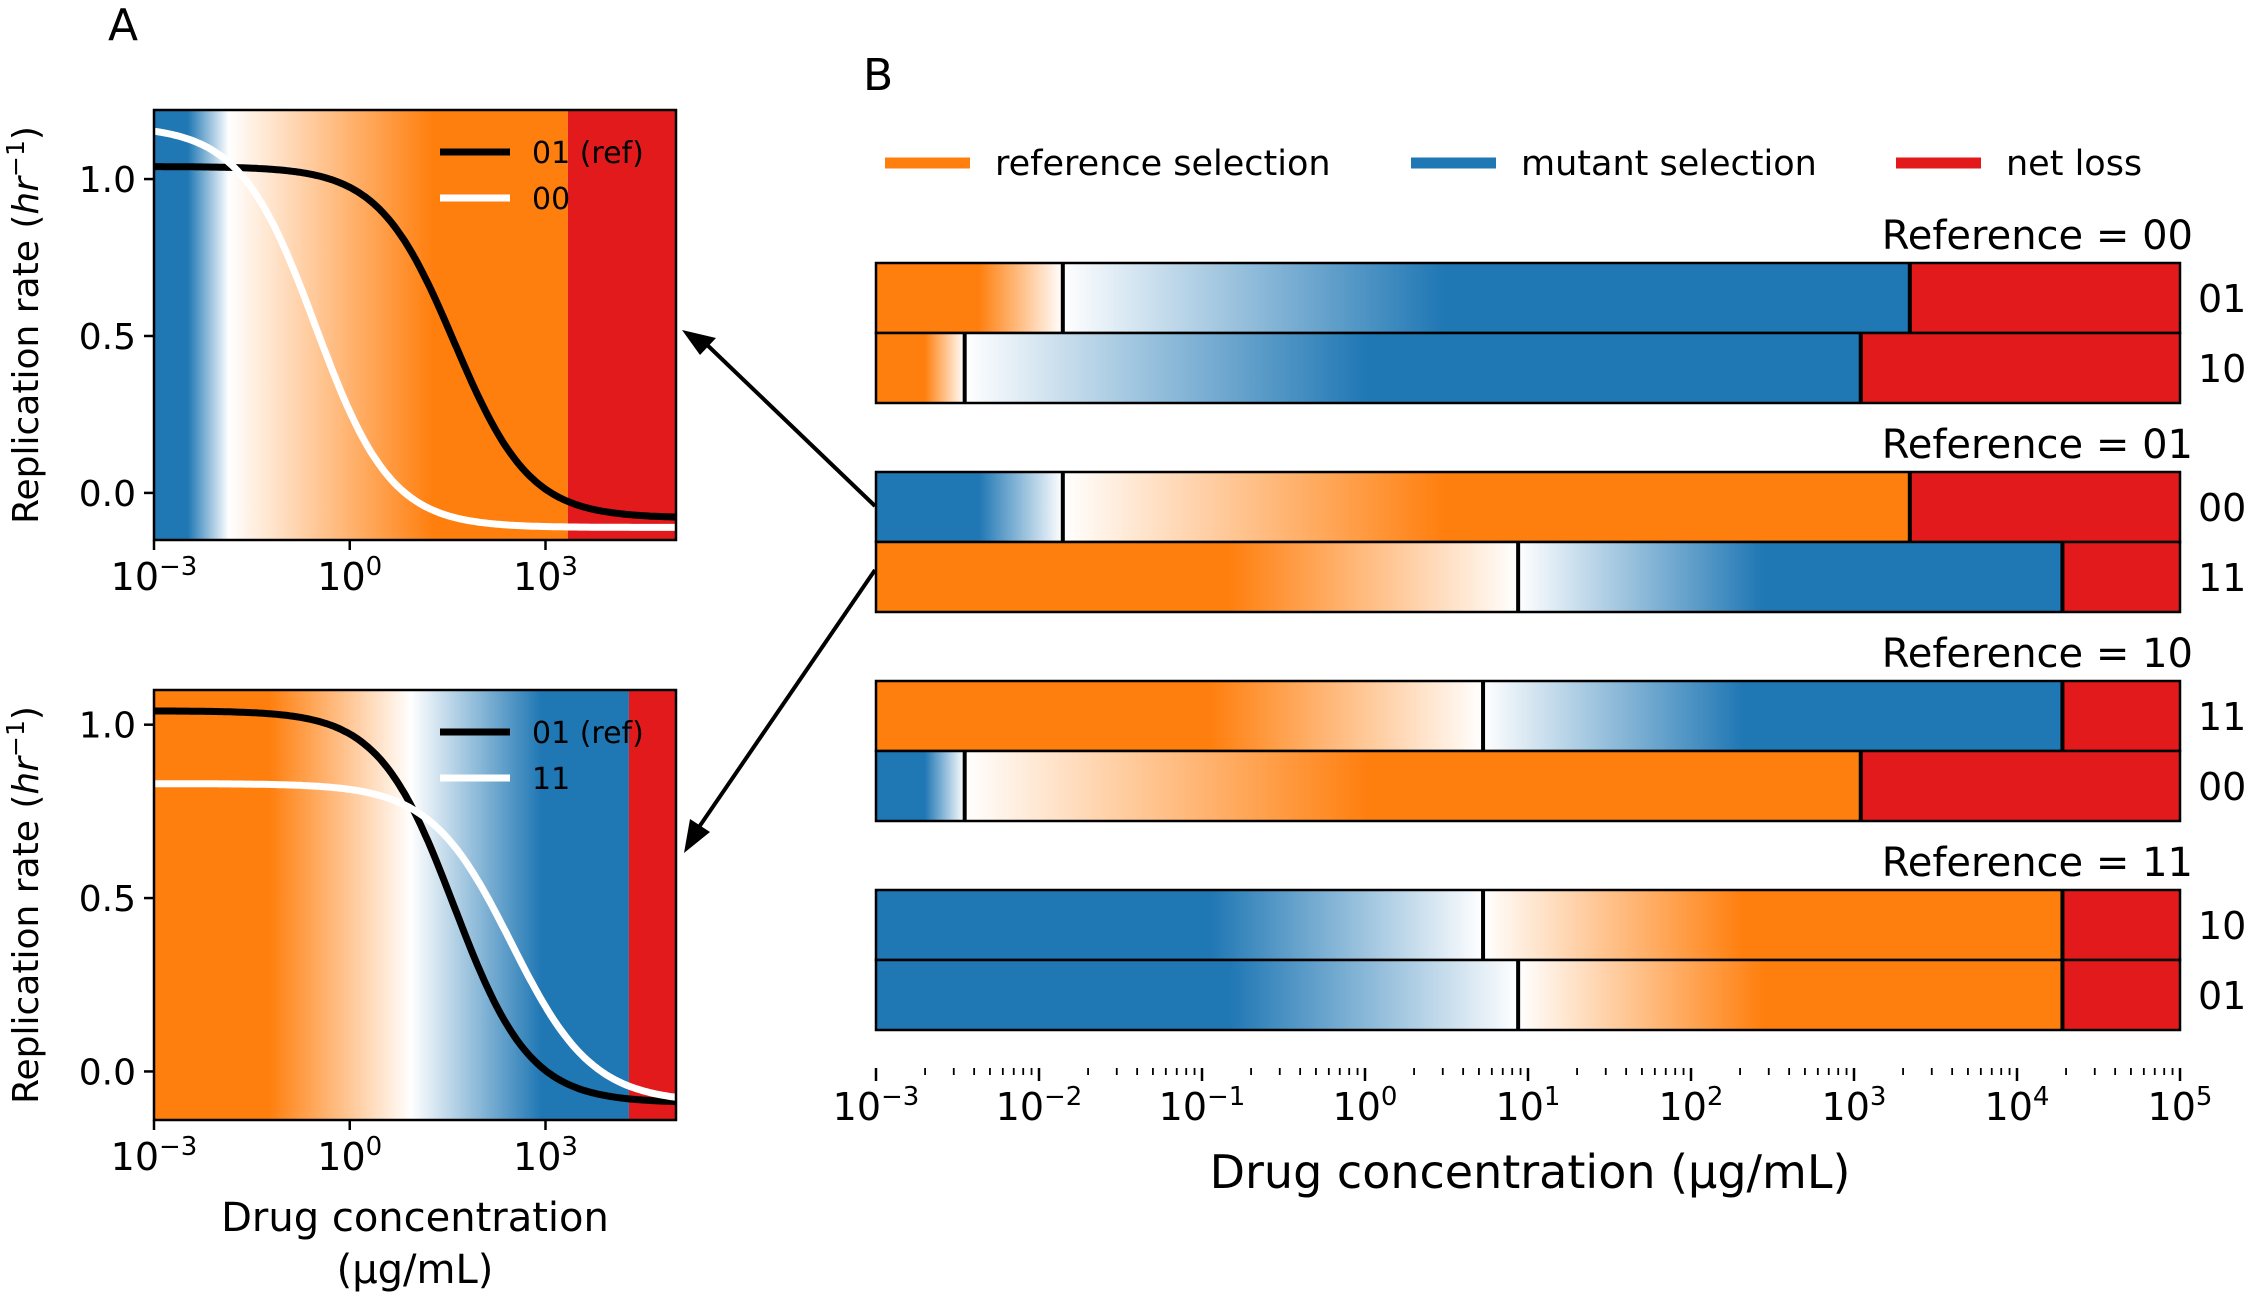  I want to click on group-title: Reference = 01, so click(2037, 445).